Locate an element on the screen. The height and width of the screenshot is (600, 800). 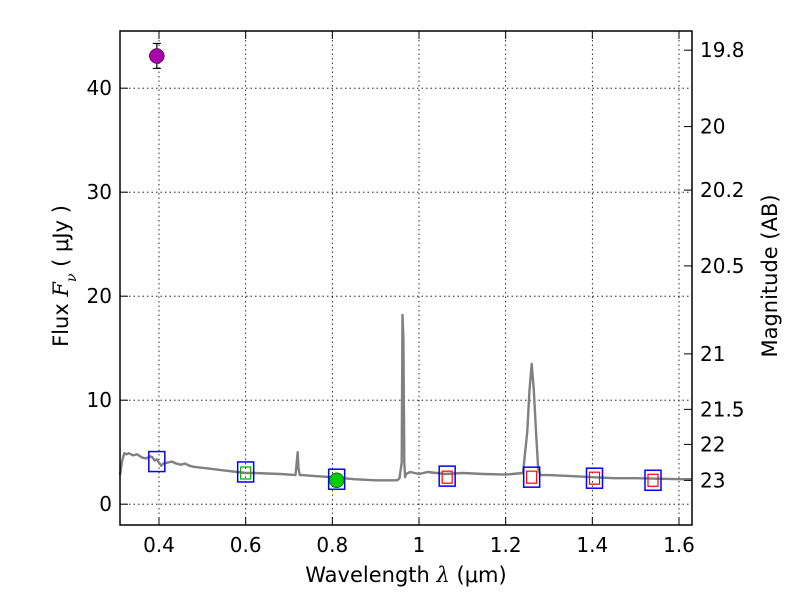
y2-tick-label: 22 is located at coordinates (712, 444).